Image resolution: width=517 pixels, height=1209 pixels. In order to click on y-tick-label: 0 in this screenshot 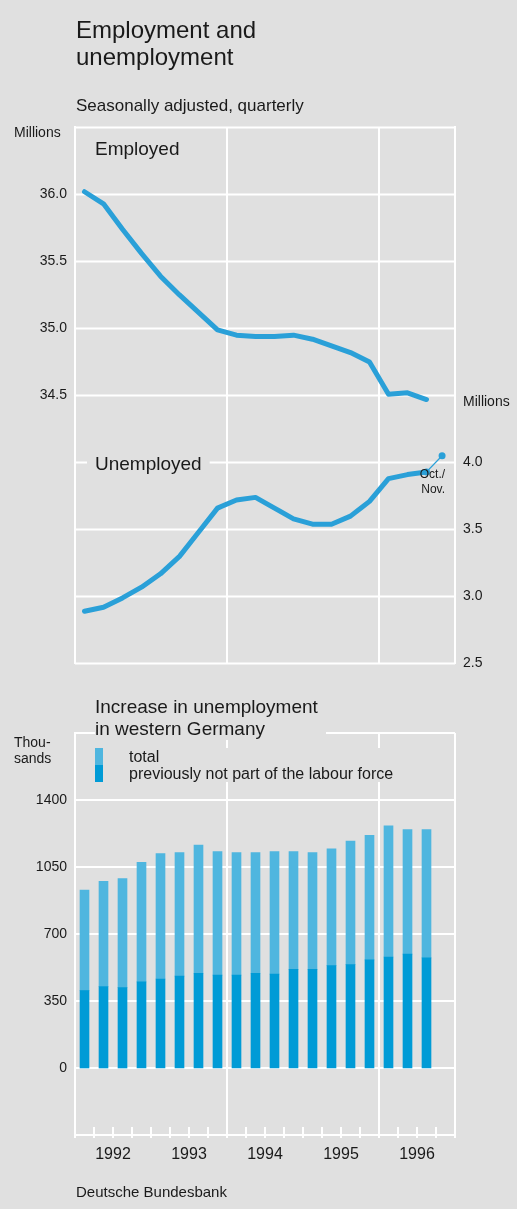, I will do `click(63, 1066)`.